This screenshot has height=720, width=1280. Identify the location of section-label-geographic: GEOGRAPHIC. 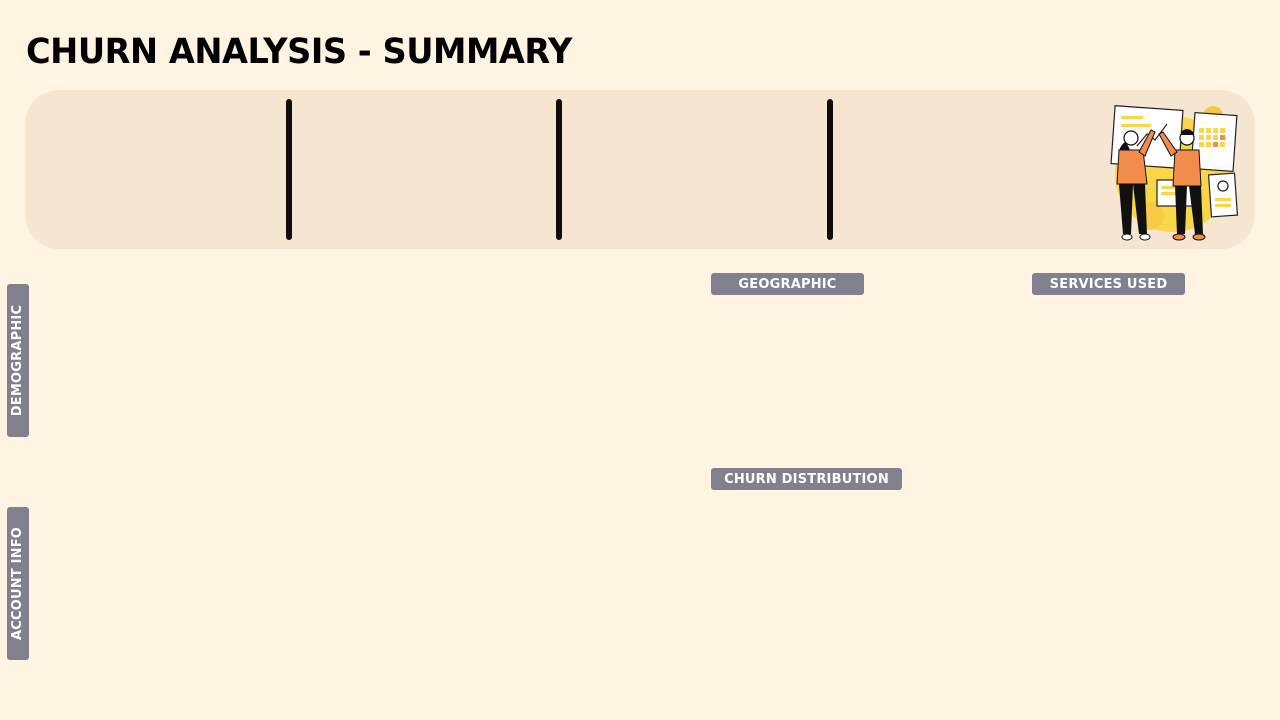
(787, 284).